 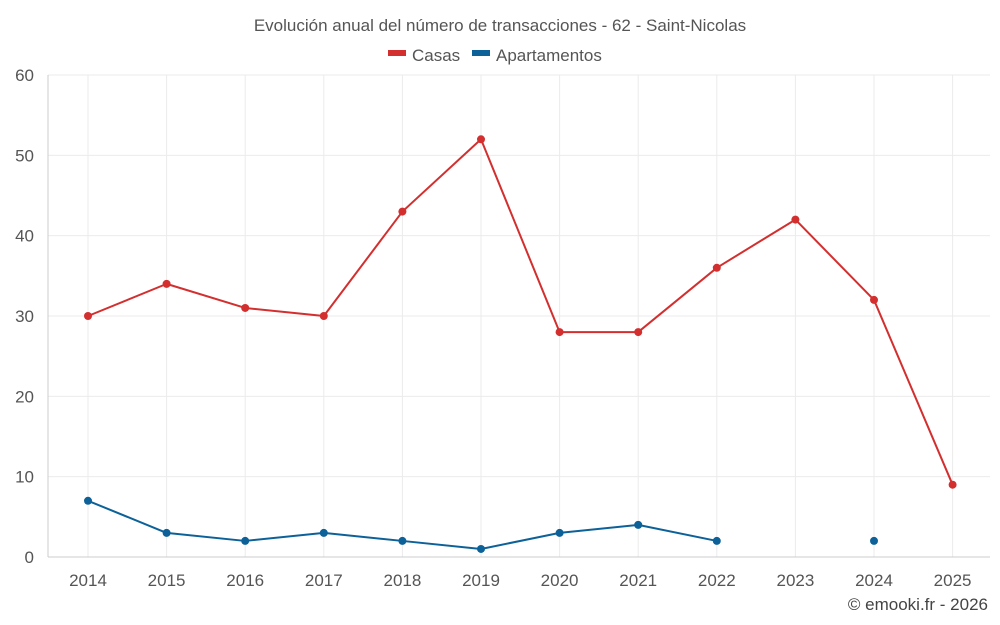 What do you see at coordinates (795, 580) in the screenshot?
I see `x-tick-label: 2023` at bounding box center [795, 580].